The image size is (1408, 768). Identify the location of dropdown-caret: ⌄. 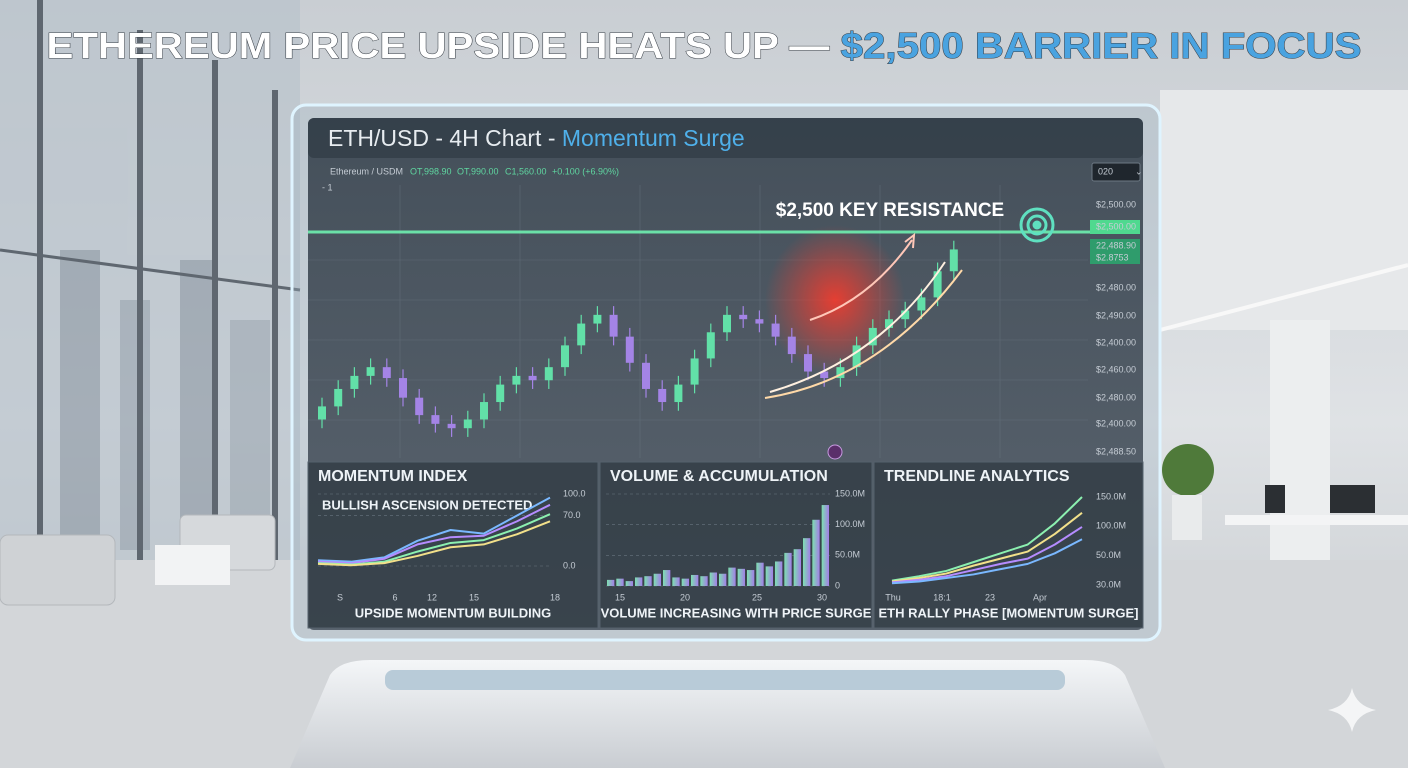
(1139, 171).